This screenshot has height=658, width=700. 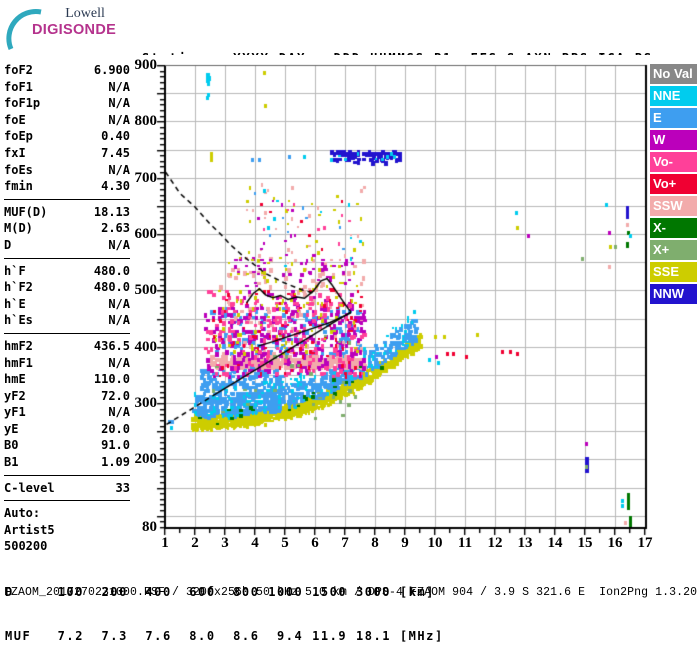 What do you see at coordinates (146, 403) in the screenshot?
I see `y-tick-label: 300` at bounding box center [146, 403].